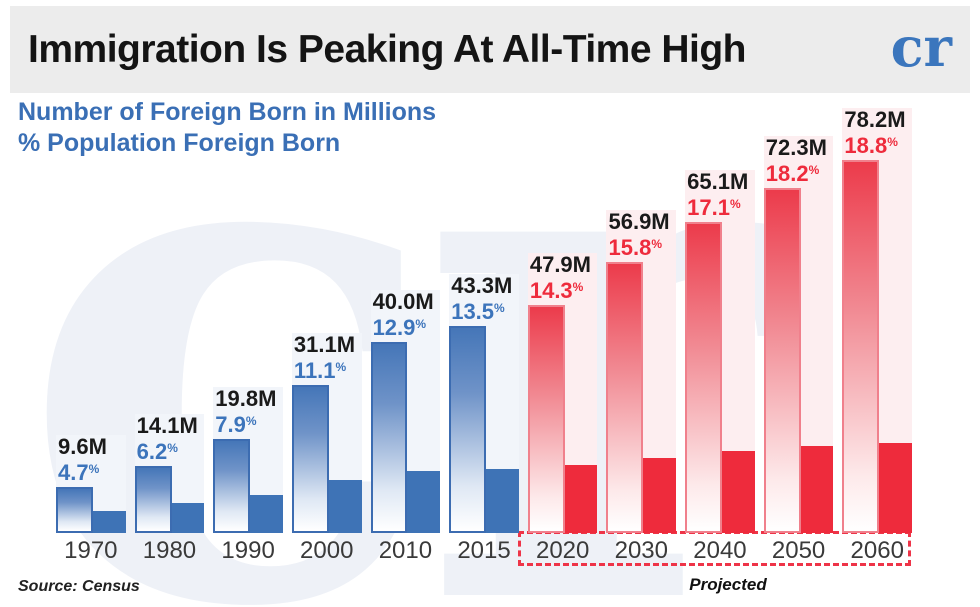 This screenshot has height=607, width=980. Describe the element at coordinates (560, 264) in the screenshot. I see `millions-value-label: 47.9M` at that location.